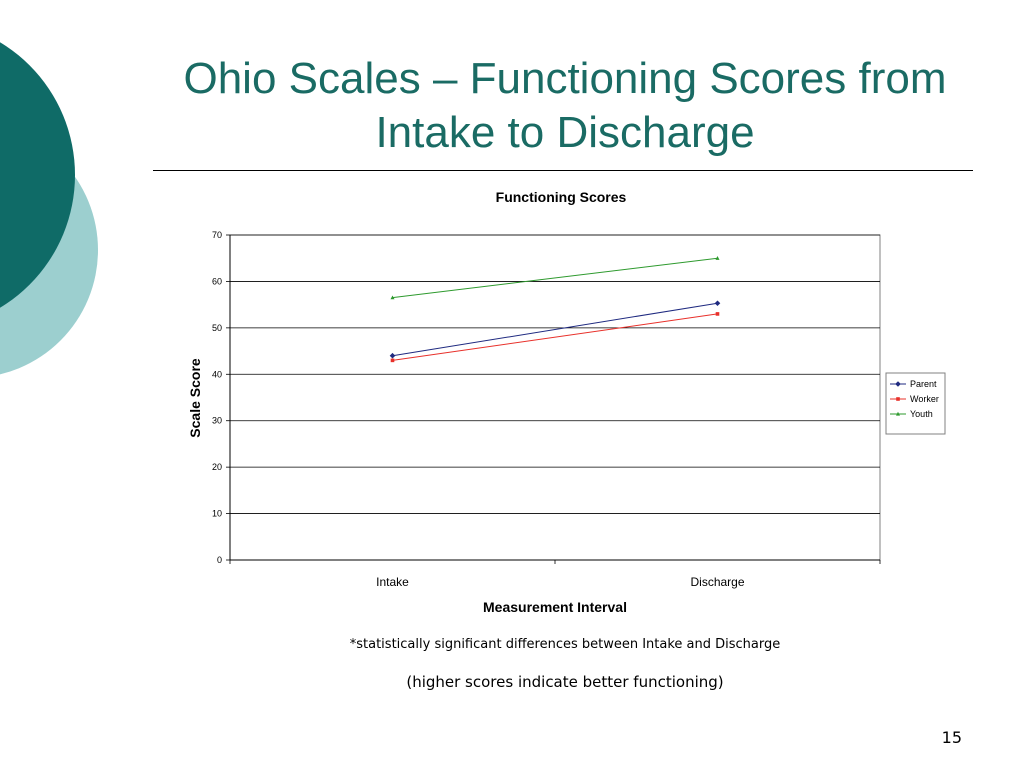 The height and width of the screenshot is (768, 1024). What do you see at coordinates (555, 337) in the screenshot?
I see `series-line-worker` at bounding box center [555, 337].